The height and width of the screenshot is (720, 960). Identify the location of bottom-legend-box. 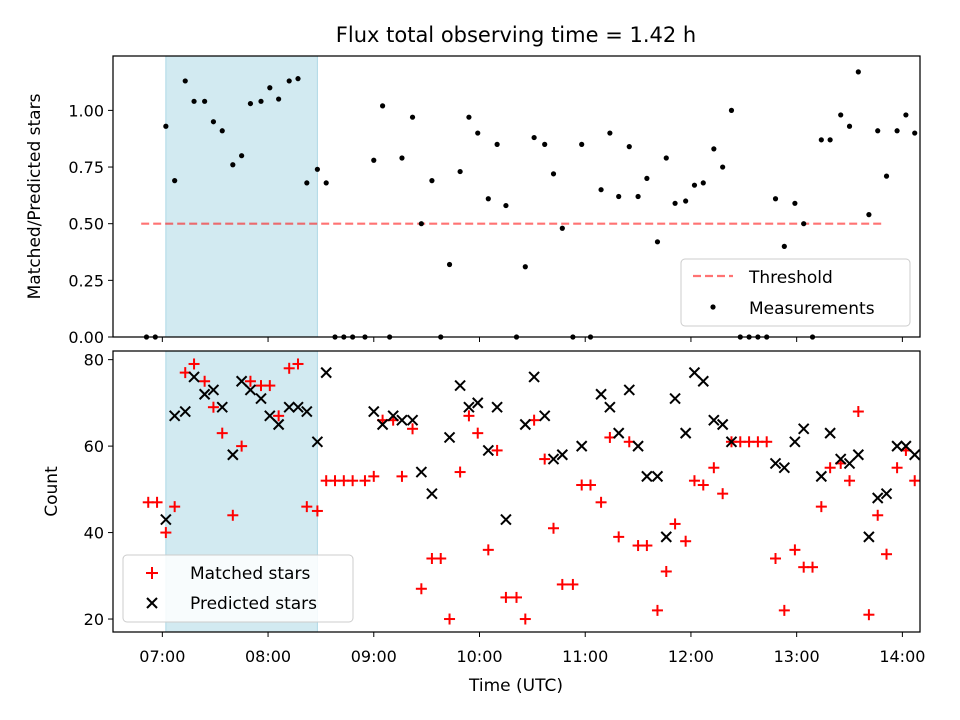
(238, 588).